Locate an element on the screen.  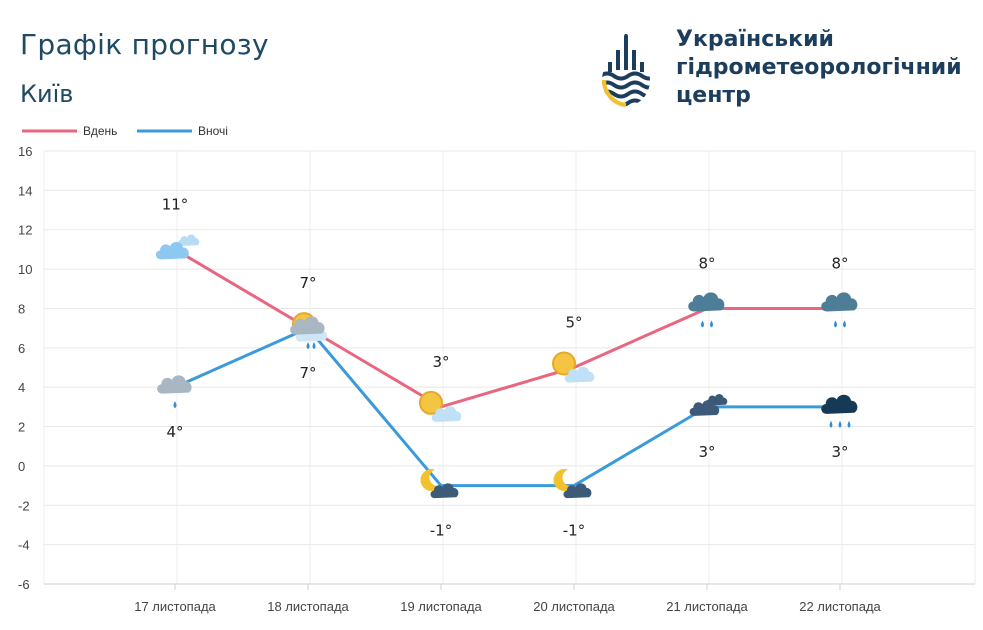
x-tick-label: 20 листопада is located at coordinates (574, 606).